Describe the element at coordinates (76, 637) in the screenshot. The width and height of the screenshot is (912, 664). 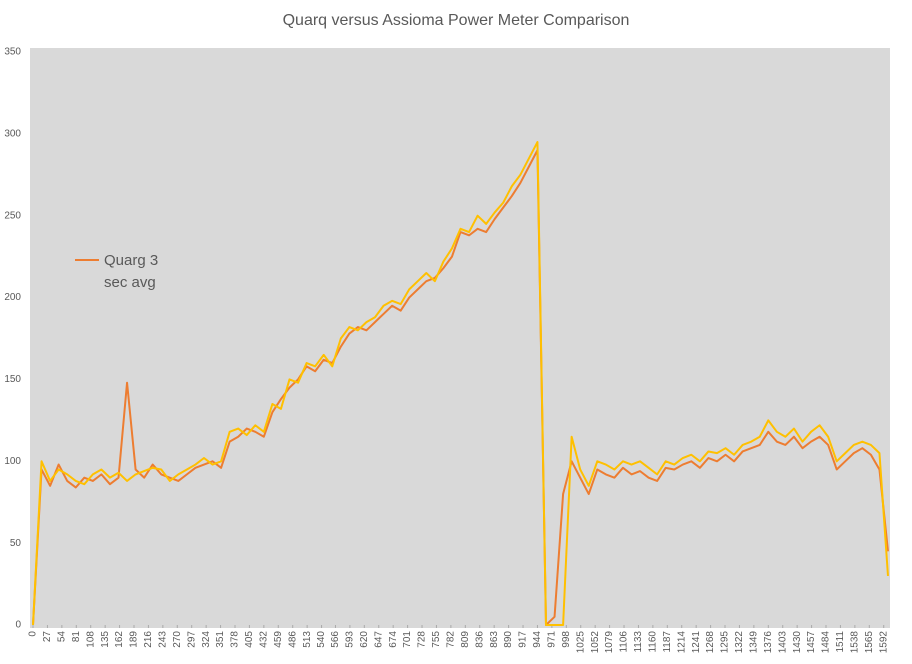
I see `x-tick-label: 81` at that location.